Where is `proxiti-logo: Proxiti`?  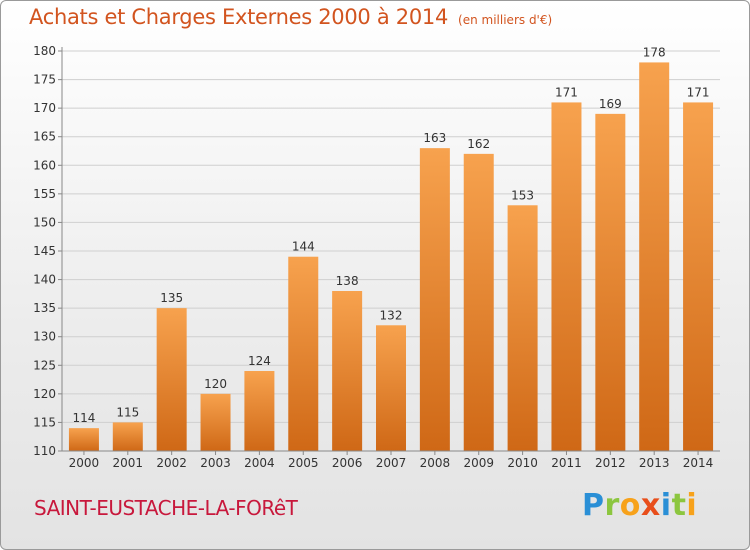 proxiti-logo: Proxiti is located at coordinates (639, 505).